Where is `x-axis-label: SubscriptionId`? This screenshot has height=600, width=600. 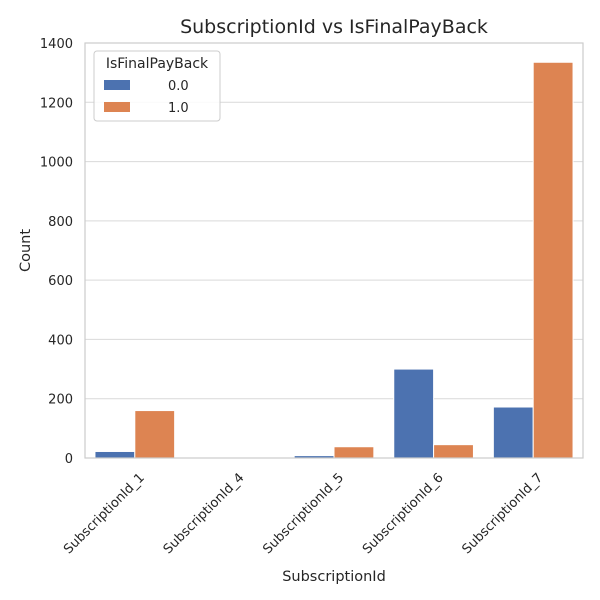 x-axis-label: SubscriptionId is located at coordinates (334, 577).